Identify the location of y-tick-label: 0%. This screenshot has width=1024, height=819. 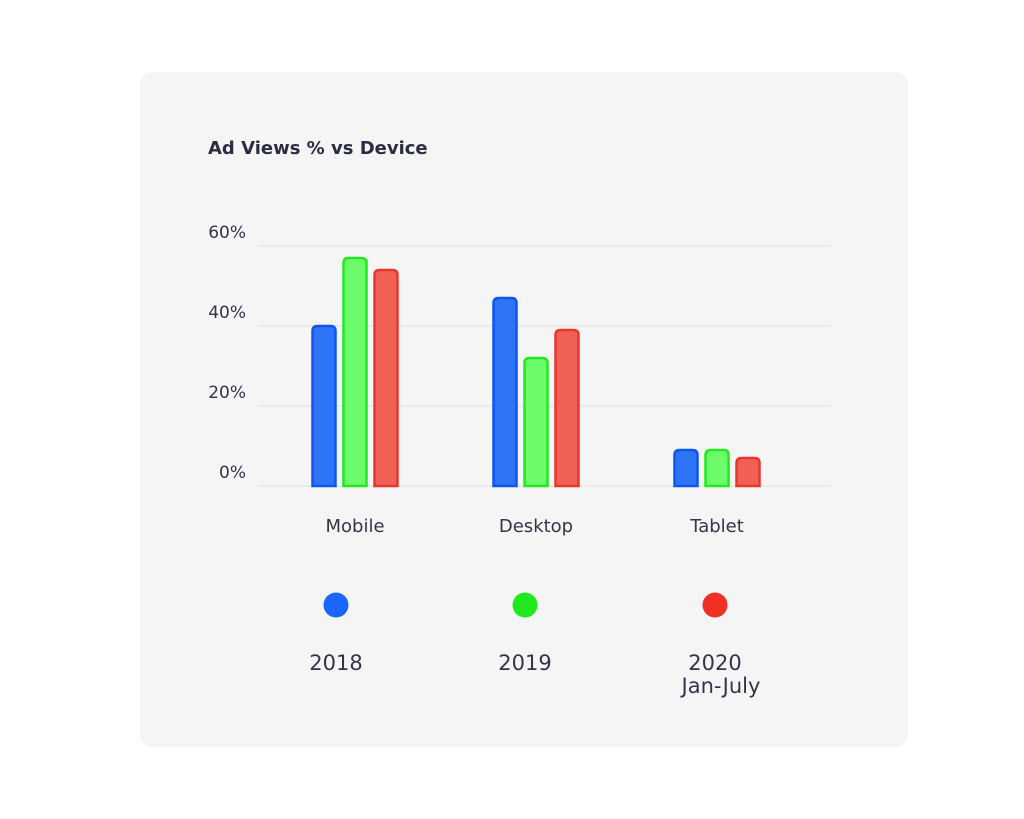
(232, 473).